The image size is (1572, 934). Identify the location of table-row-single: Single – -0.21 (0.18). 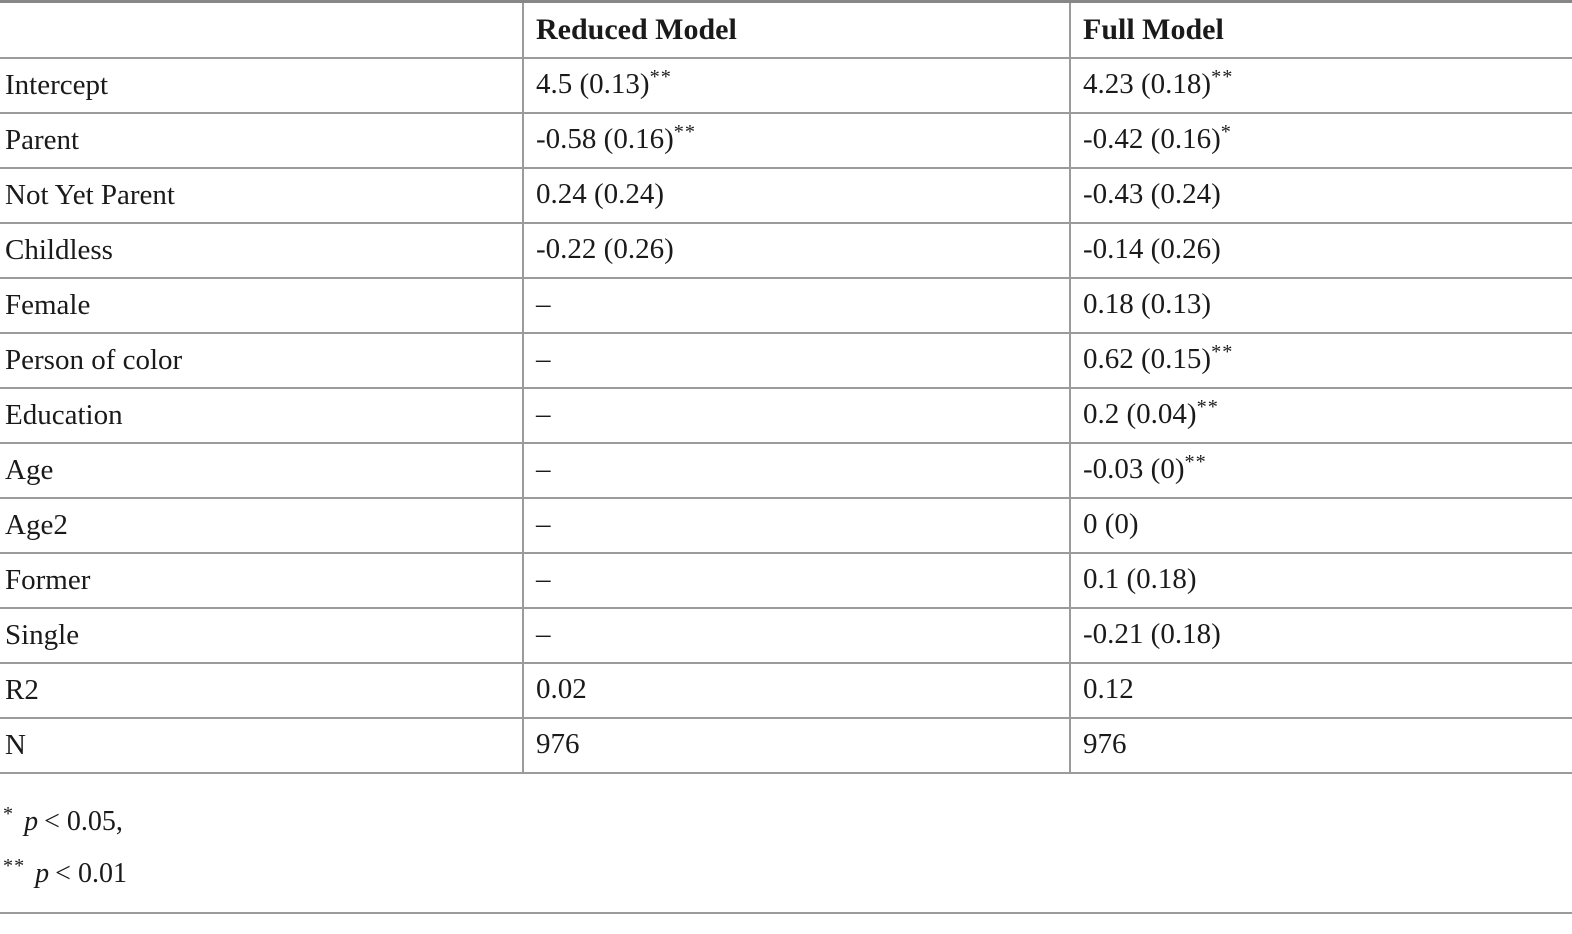
(786, 635).